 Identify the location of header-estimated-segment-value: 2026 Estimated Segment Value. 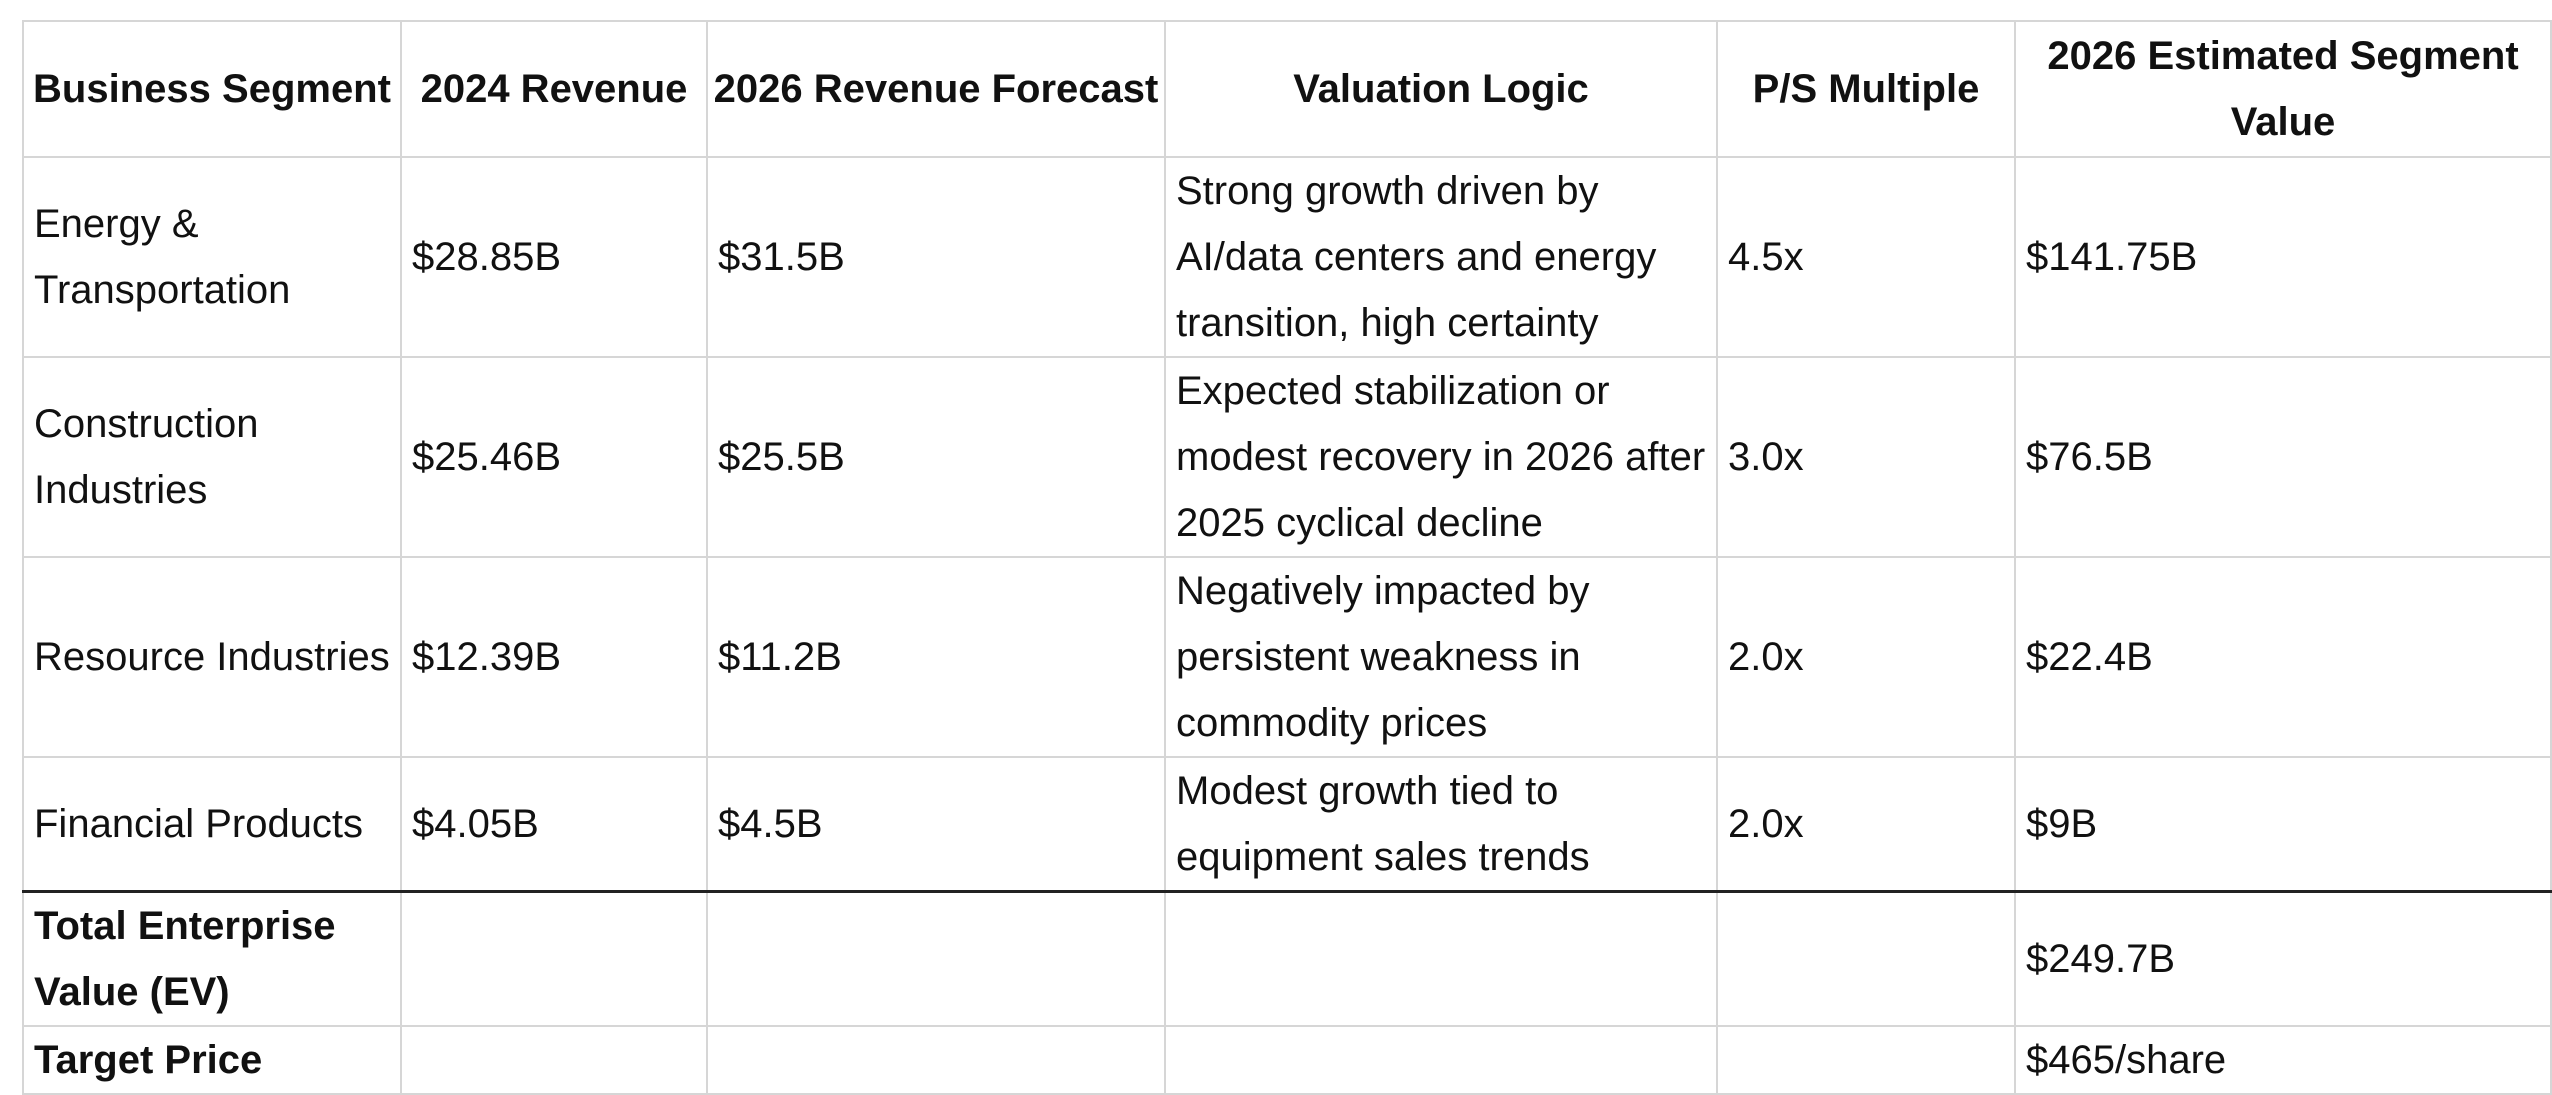
(2283, 89).